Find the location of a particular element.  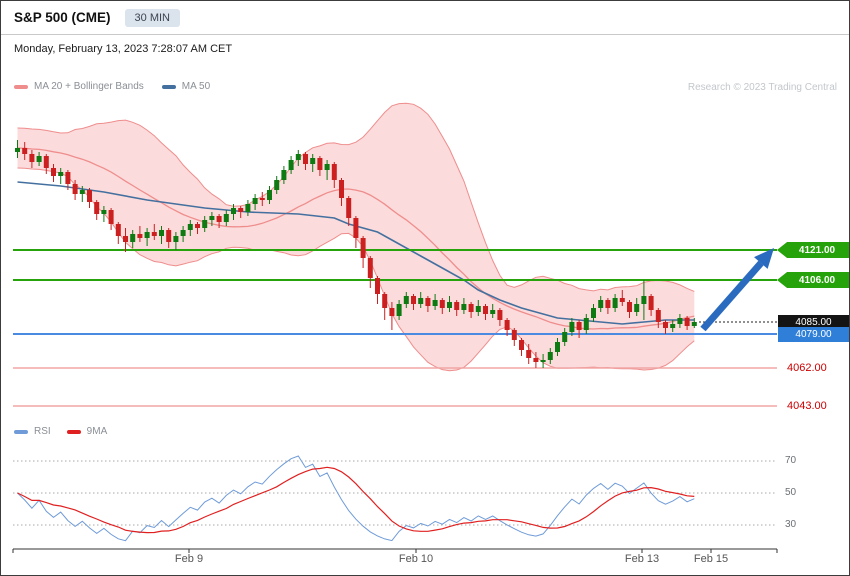

ma50-swatch-icon is located at coordinates (168, 86).